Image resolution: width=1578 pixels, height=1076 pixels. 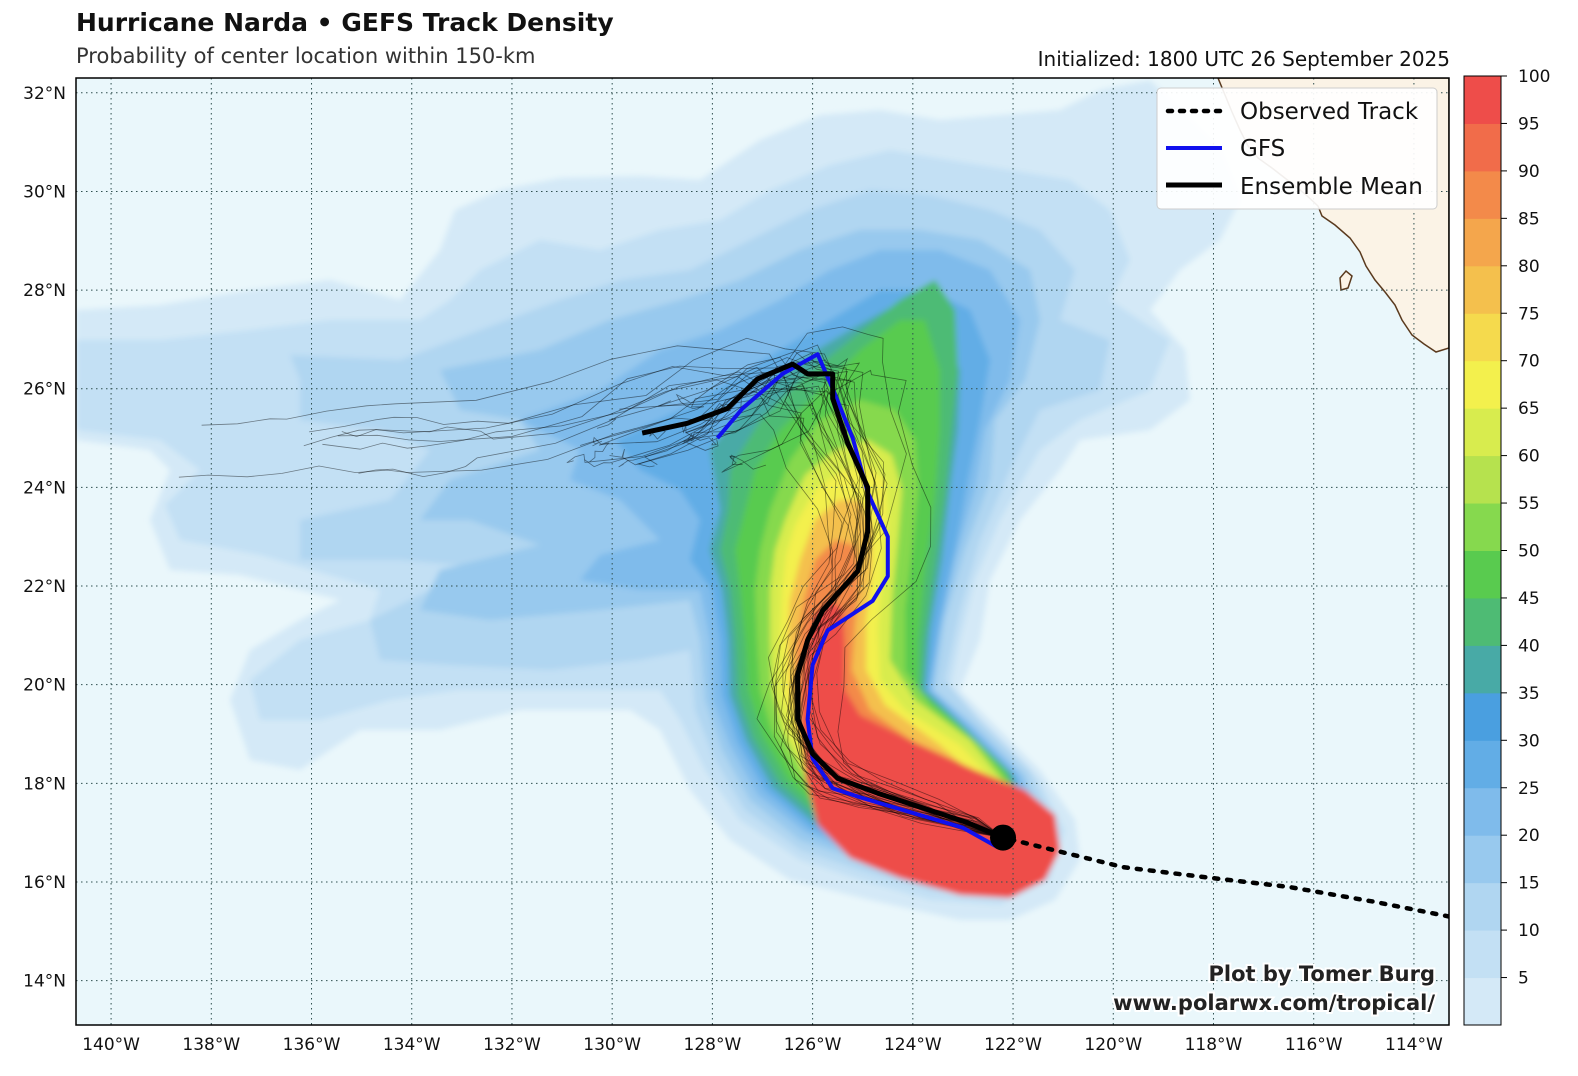 I want to click on colorbar-label: 65, so click(x=1529, y=409).